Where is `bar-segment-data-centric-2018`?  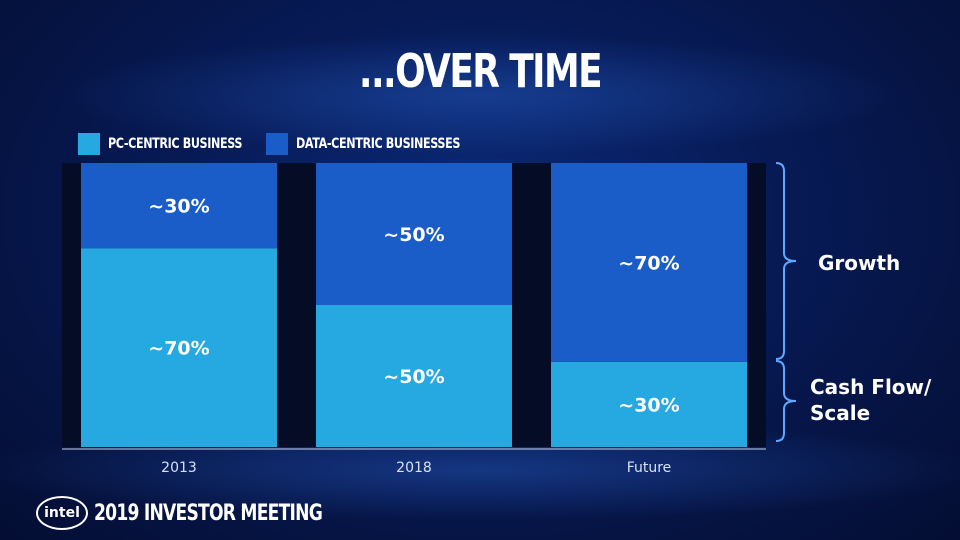 bar-segment-data-centric-2018 is located at coordinates (414, 234).